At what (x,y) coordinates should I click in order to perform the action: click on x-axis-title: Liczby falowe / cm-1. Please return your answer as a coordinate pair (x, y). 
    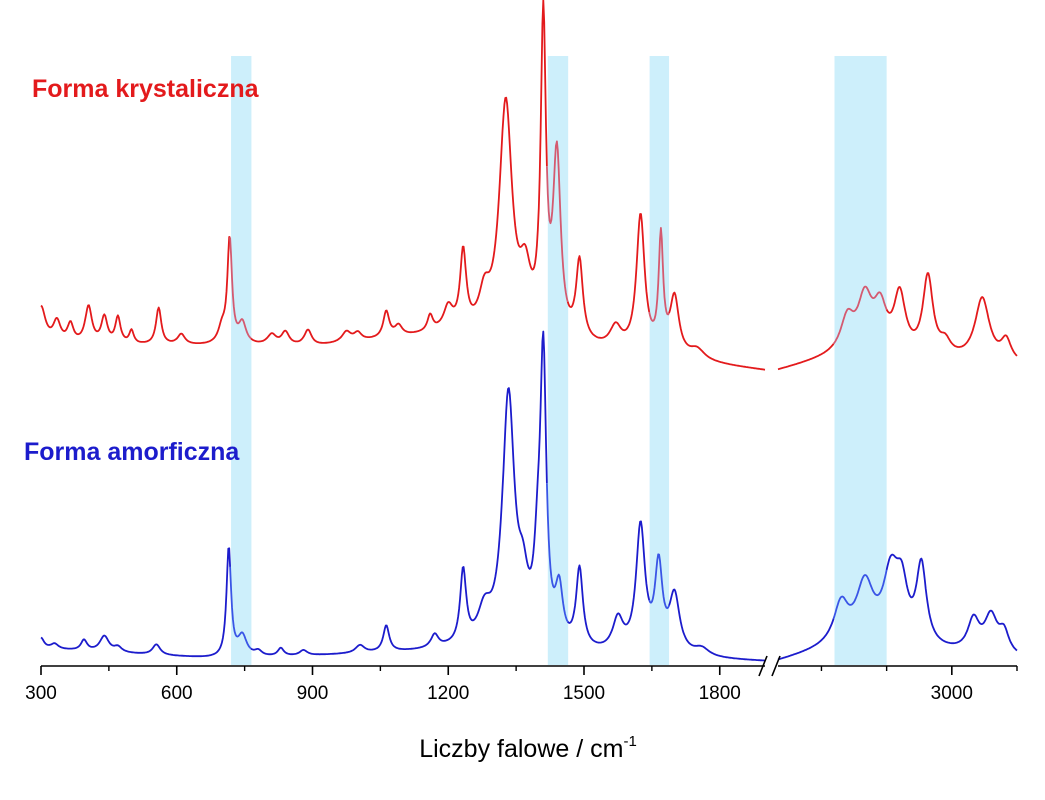
    Looking at the image, I should click on (528, 748).